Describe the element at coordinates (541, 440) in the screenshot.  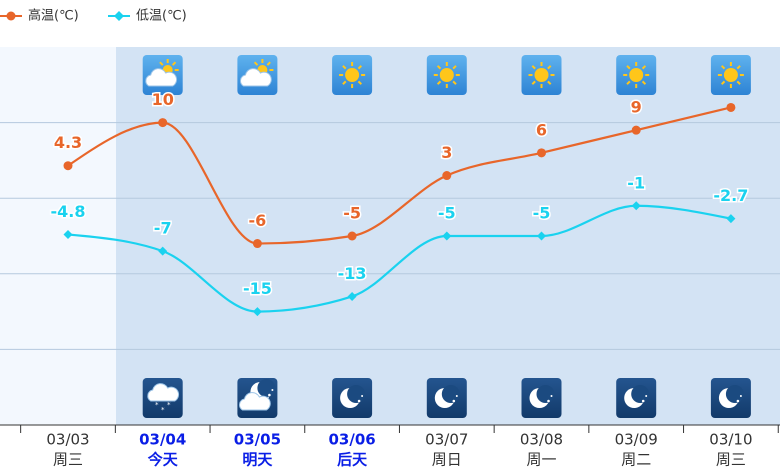
I see `x-tick-label: 03/08` at that location.